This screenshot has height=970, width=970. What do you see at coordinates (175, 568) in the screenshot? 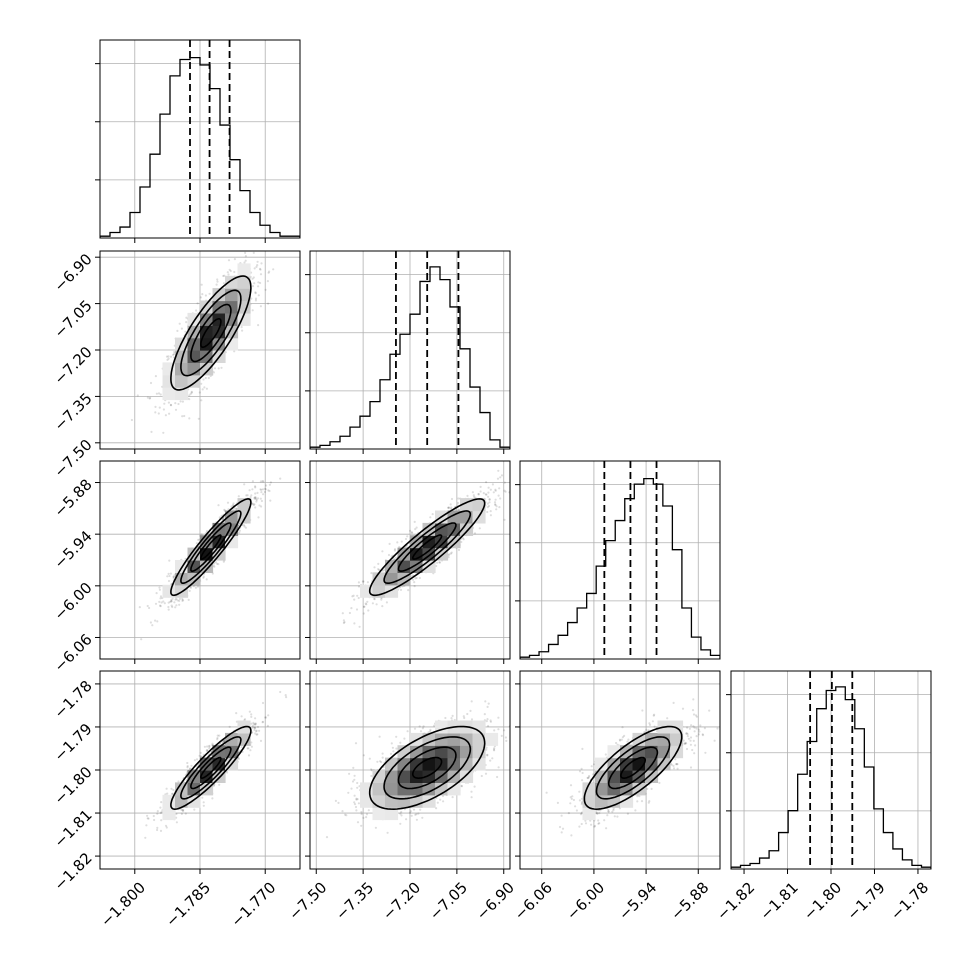
I see `panel-2-0: −6.06−6.00−5.94−5.88` at bounding box center [175, 568].